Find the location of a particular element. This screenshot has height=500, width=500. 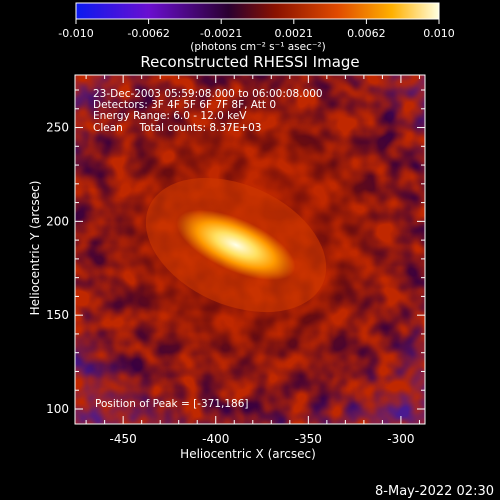

colorbar-tick-label: 0.0021 is located at coordinates (294, 33).